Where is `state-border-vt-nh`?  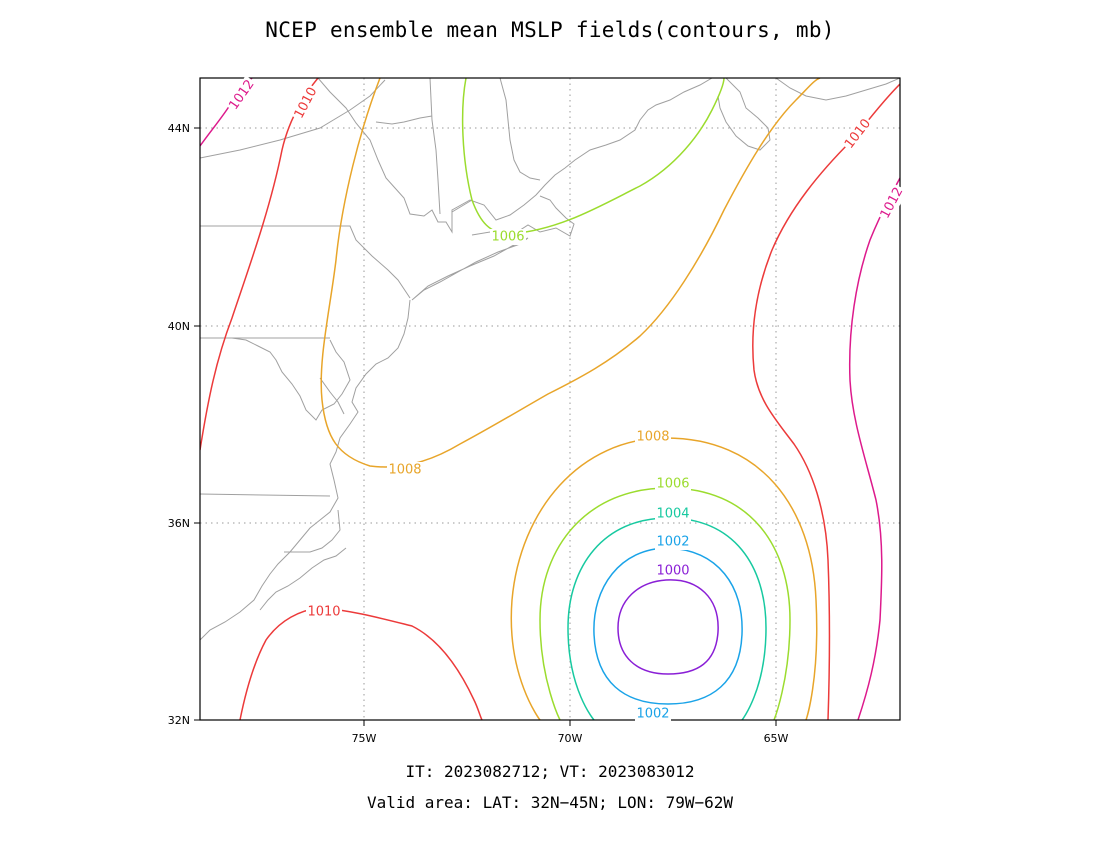 state-border-vt-nh is located at coordinates (435, 146).